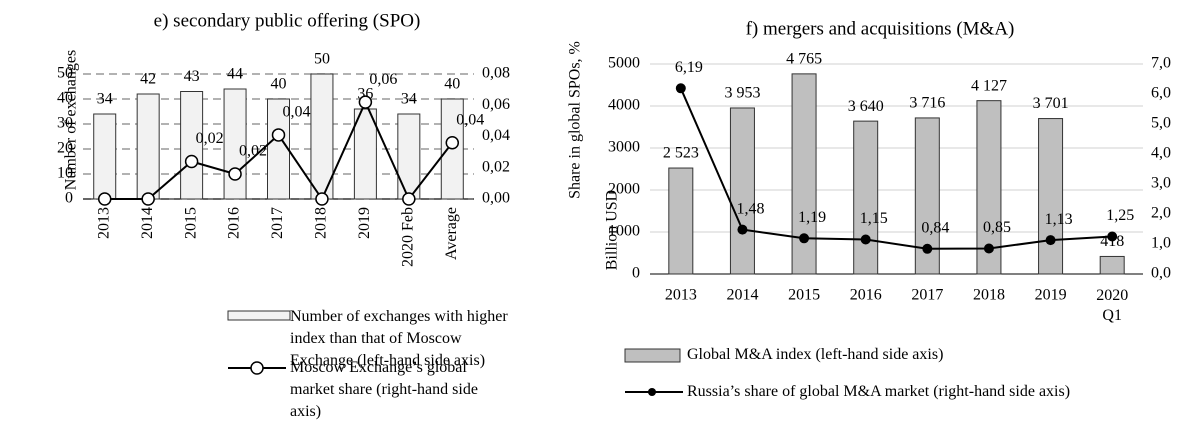  I want to click on bar-label: 42, so click(148, 79).